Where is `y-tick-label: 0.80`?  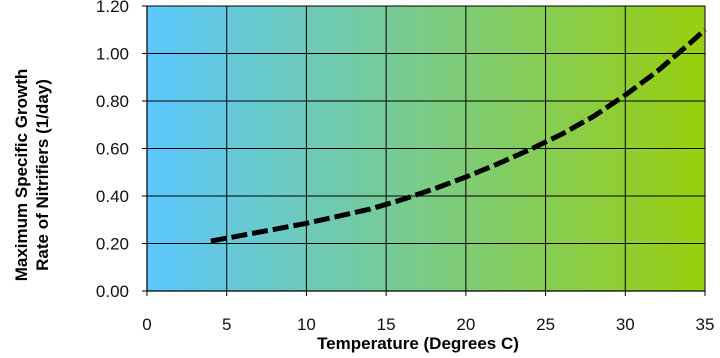 y-tick-label: 0.80 is located at coordinates (112, 101).